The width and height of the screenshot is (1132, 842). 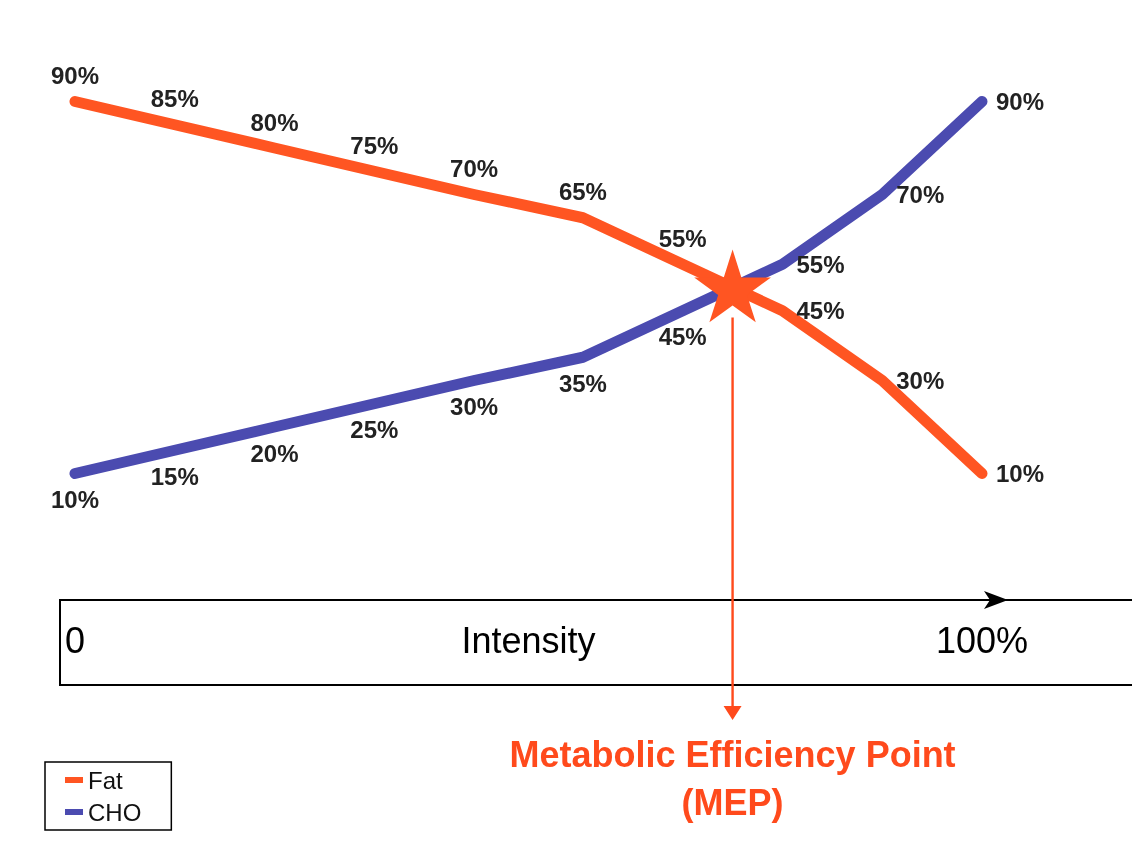 What do you see at coordinates (115, 812) in the screenshot?
I see `legend-label: CHO` at bounding box center [115, 812].